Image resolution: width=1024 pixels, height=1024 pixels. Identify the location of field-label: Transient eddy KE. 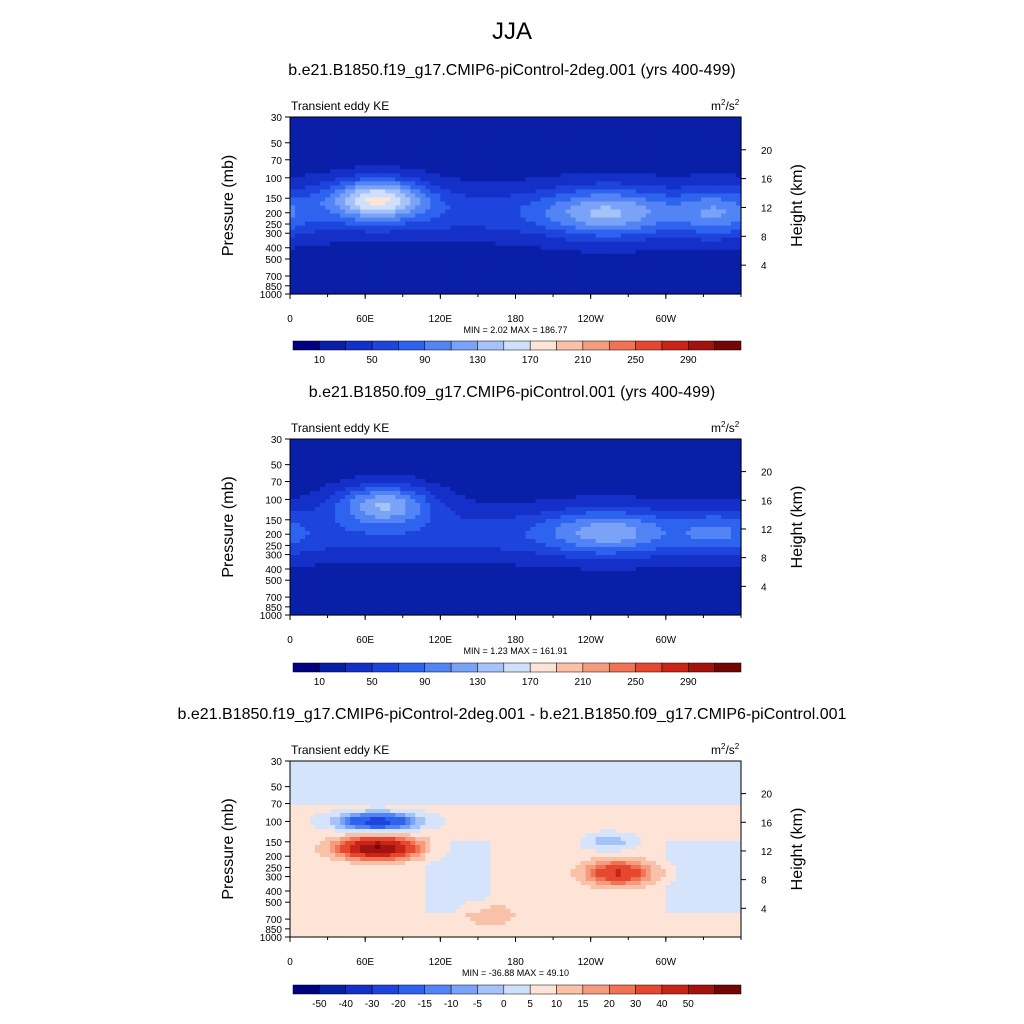
(340, 750).